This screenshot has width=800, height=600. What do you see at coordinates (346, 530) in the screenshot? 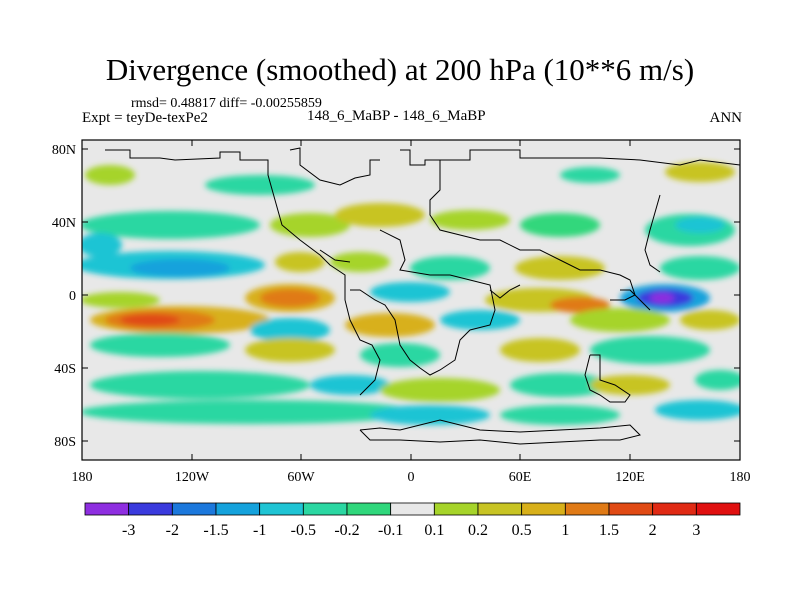
I see `colorbar-label: -0.2` at bounding box center [346, 530].